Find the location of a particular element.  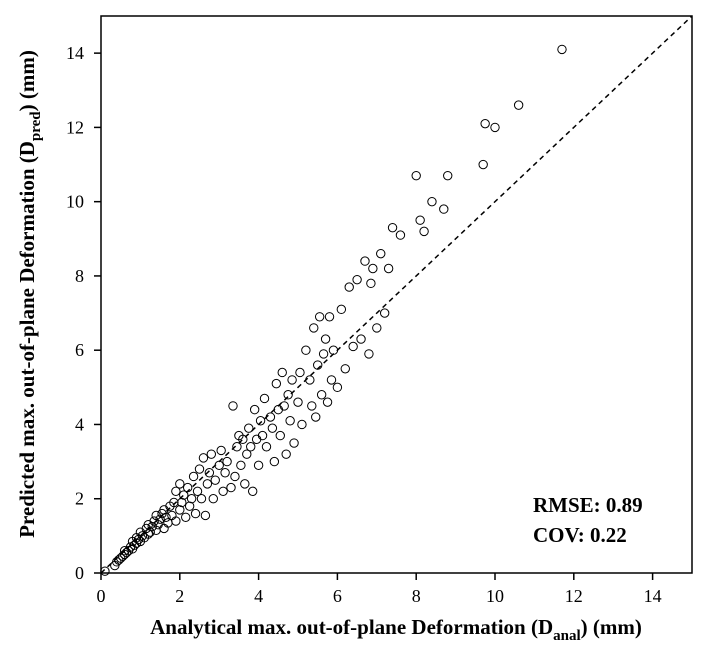

y-tick-label: 6 is located at coordinates (79, 350).